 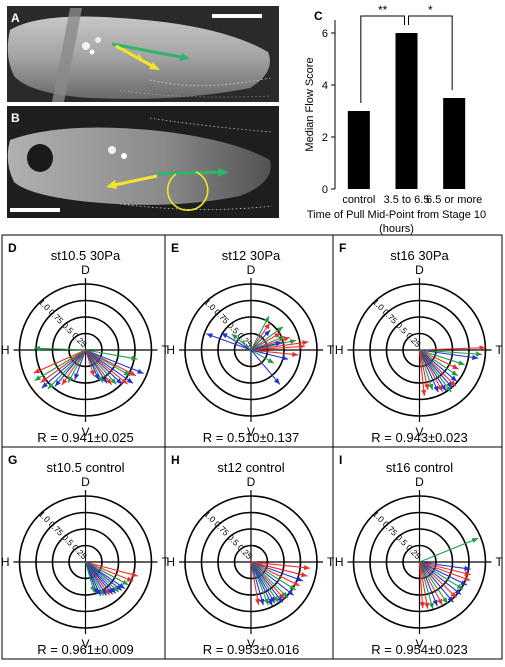 What do you see at coordinates (85, 649) in the screenshot?
I see `r-statistic: R = 0.961±0.009` at bounding box center [85, 649].